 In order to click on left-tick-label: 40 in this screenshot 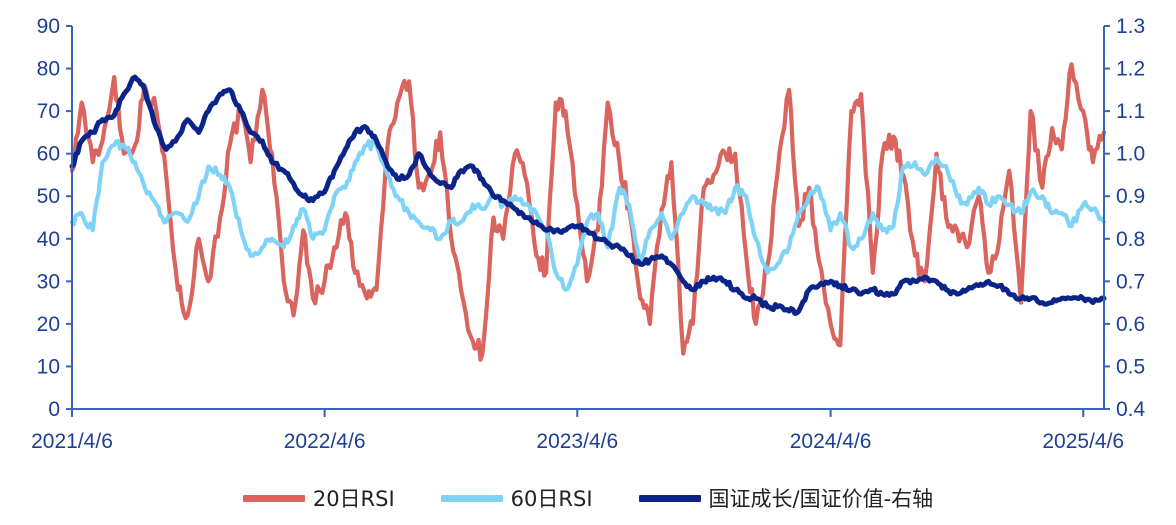, I will do `click(48, 239)`.